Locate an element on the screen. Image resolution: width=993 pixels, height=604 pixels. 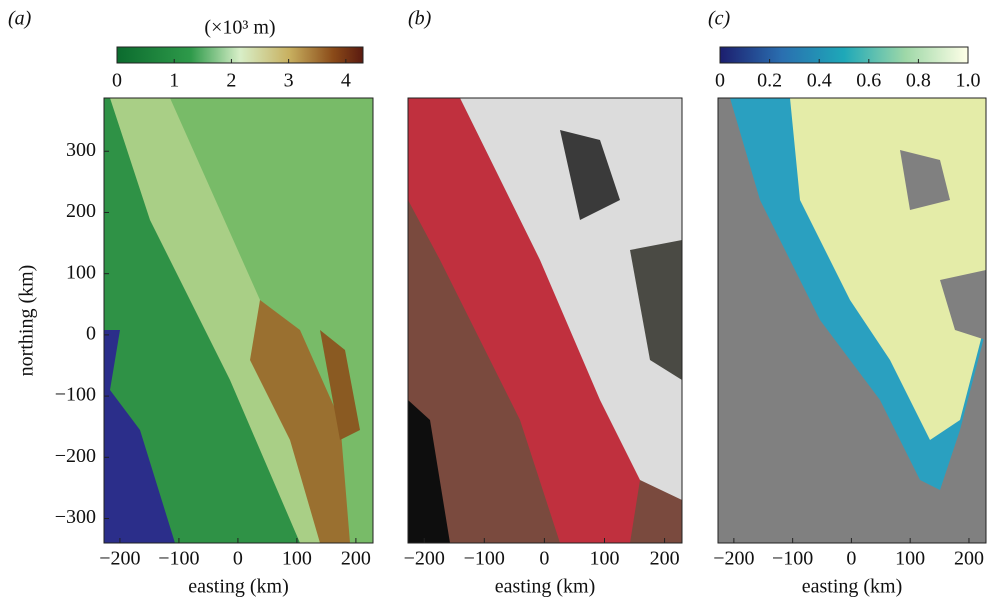
y-tick-label: −100 is located at coordinates (75, 395).